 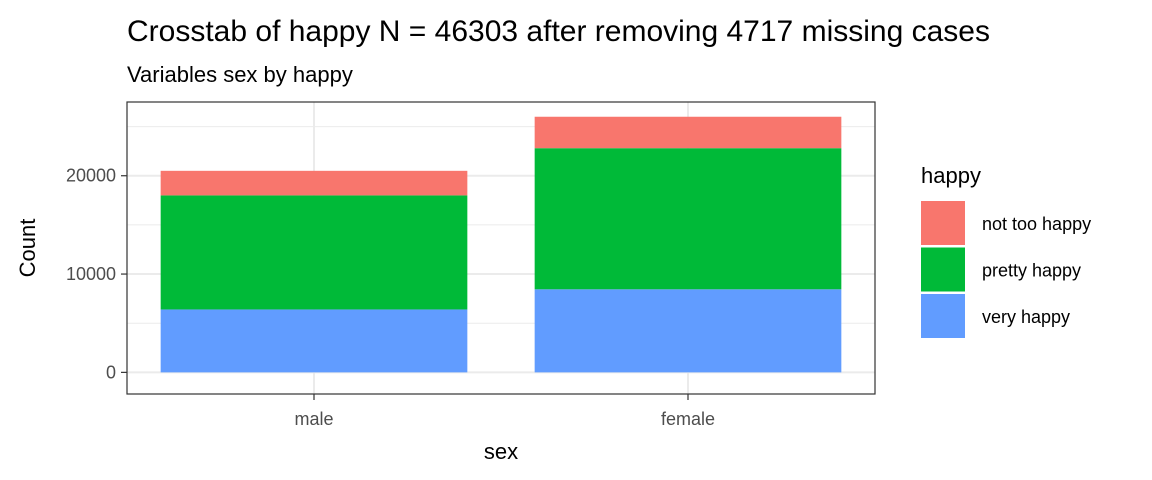 I want to click on x-tick-label: male, so click(x=313, y=419).